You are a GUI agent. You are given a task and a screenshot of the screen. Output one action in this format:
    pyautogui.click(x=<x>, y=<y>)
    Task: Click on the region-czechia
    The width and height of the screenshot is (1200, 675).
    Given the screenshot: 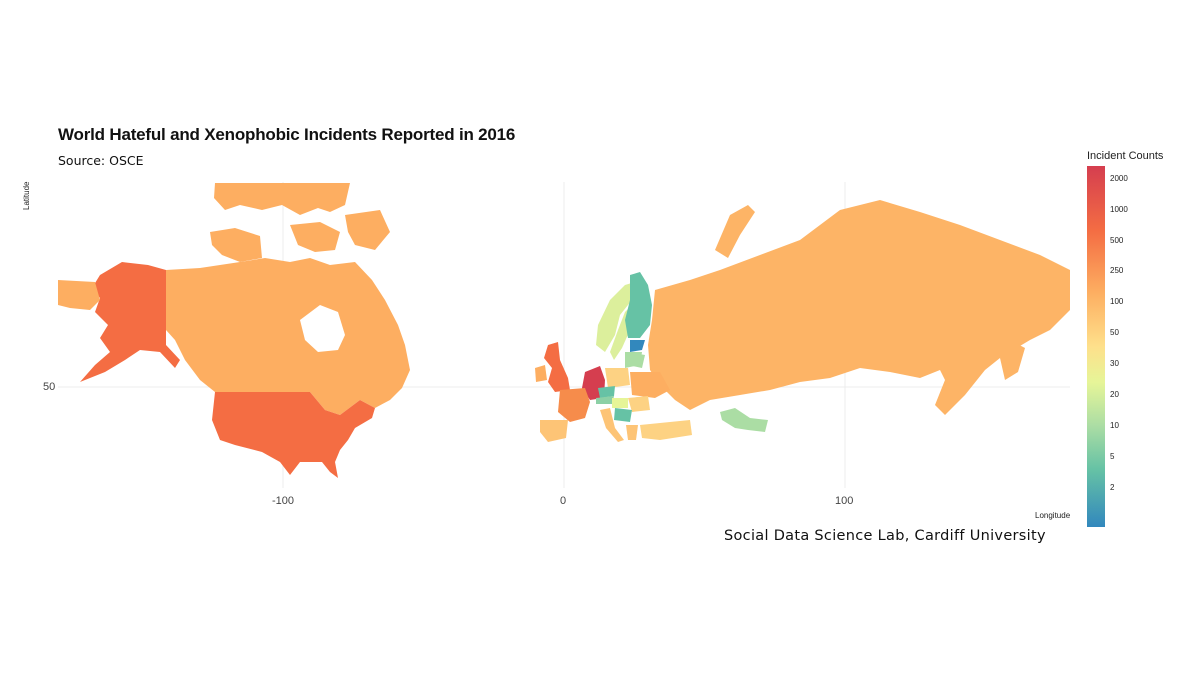 What is the action you would take?
    pyautogui.click(x=606, y=392)
    